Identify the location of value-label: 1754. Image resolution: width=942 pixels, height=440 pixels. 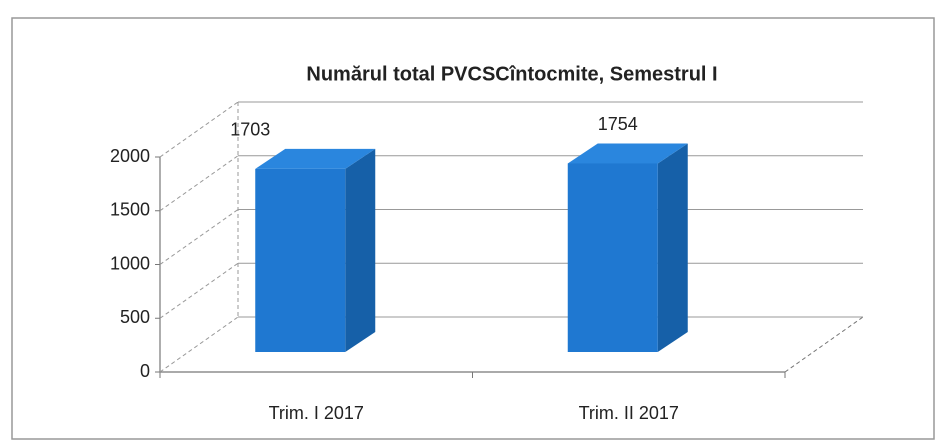
(618, 124).